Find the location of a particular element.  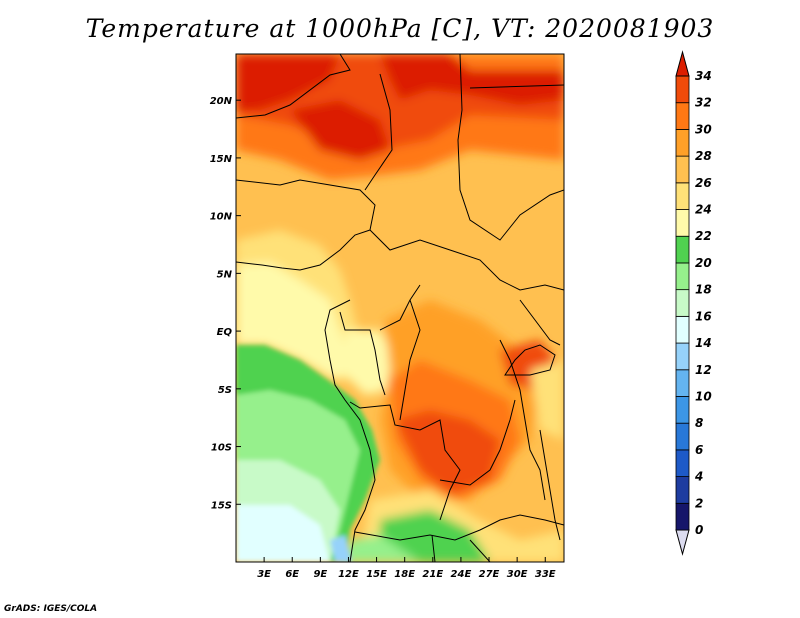

colorbar-label: 18 is located at coordinates (703, 290).